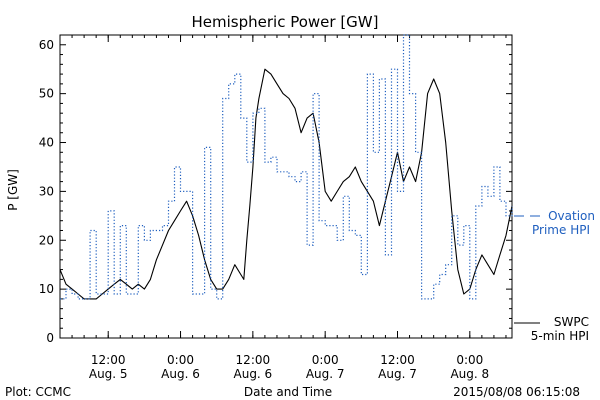 This screenshot has height=400, width=600. Describe the element at coordinates (13, 190) in the screenshot. I see `y-axis-label: P [GW]` at that location.